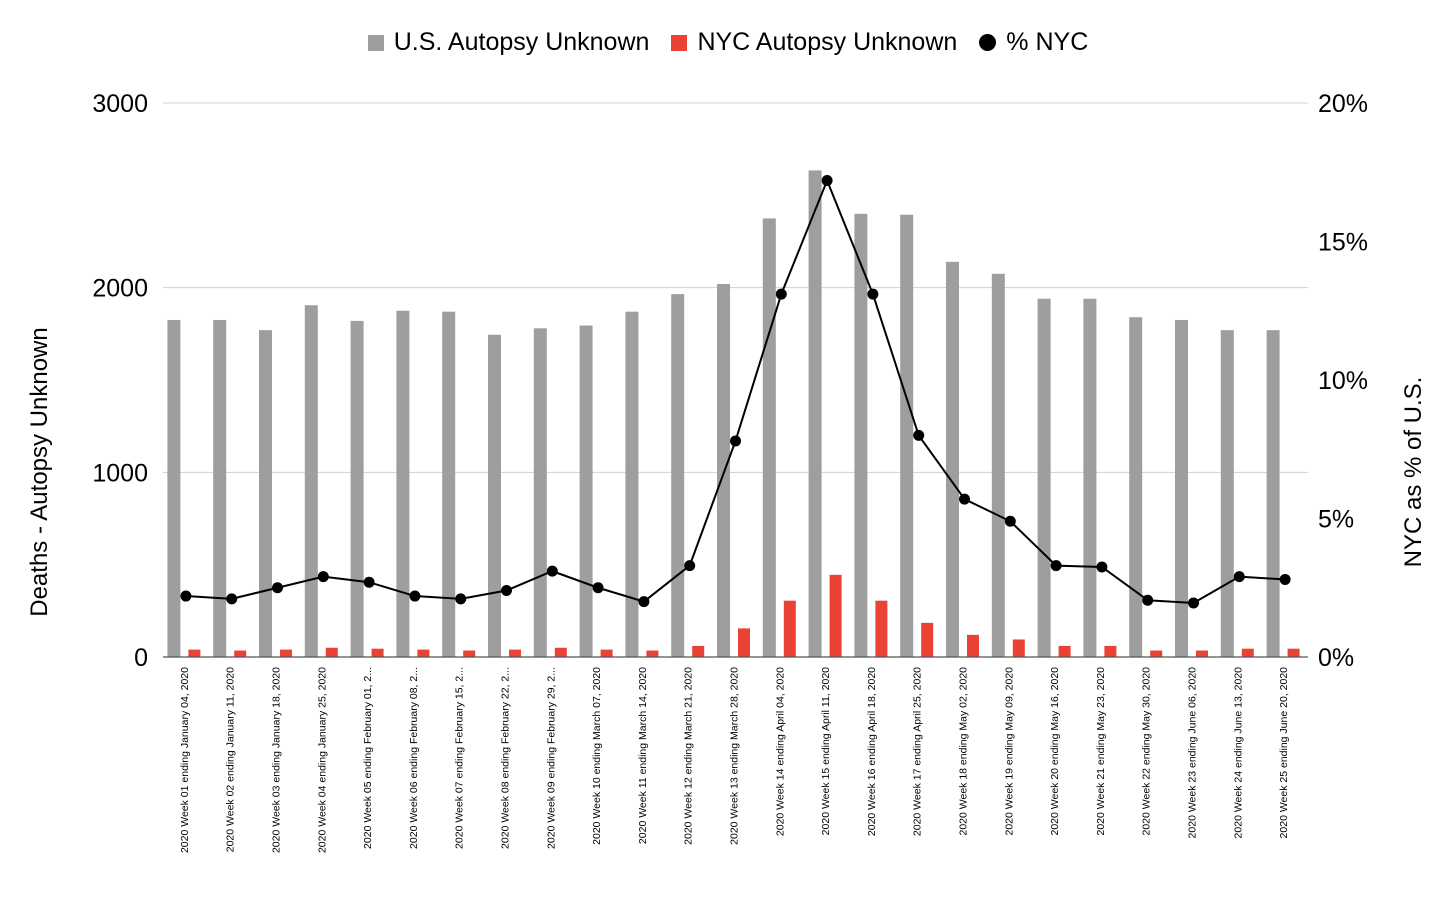  Describe the element at coordinates (120, 104) in the screenshot. I see `y-left-tick-label-3000: 3000` at that location.